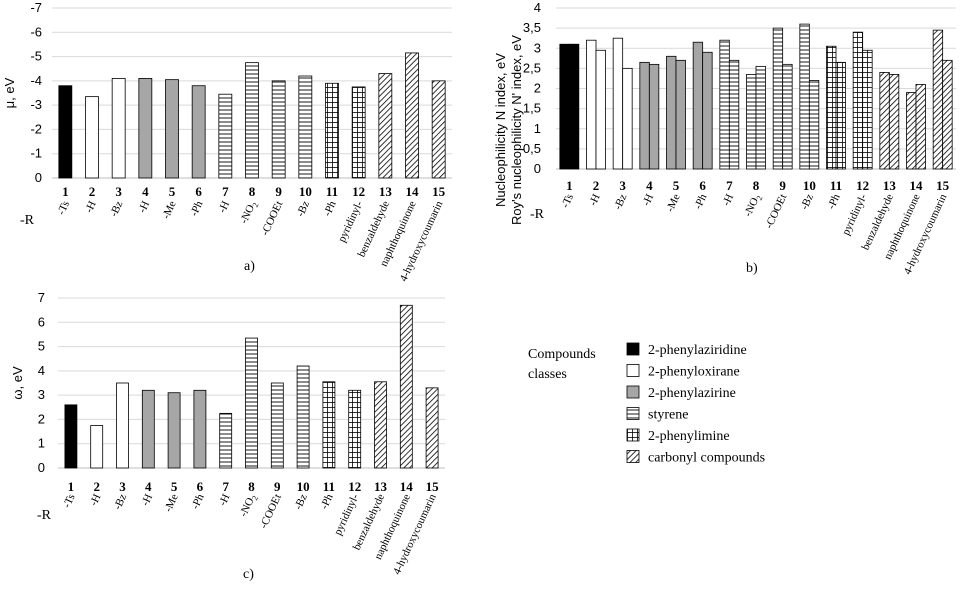 The image size is (963, 592). Describe the element at coordinates (329, 486) in the screenshot. I see `x-category-label: 11` at that location.